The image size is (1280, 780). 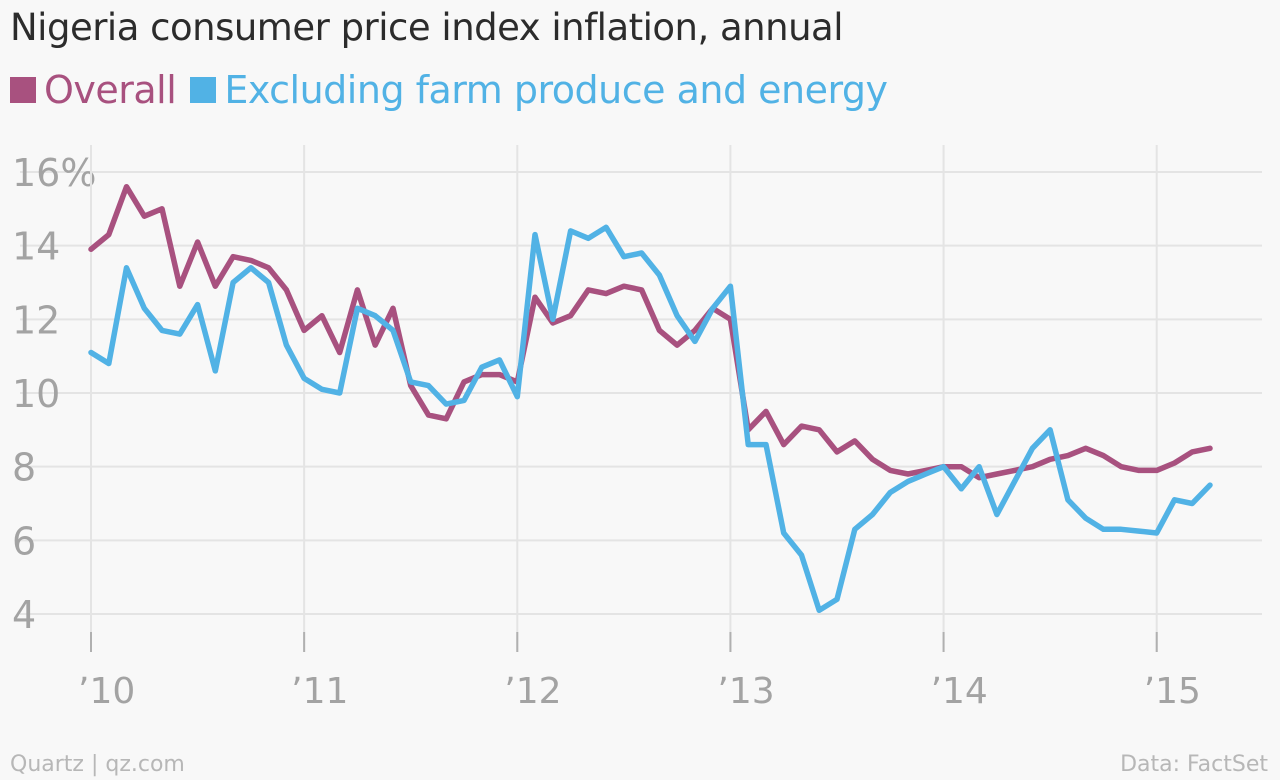 I want to click on x-tick-label: ’14, so click(x=959, y=691).